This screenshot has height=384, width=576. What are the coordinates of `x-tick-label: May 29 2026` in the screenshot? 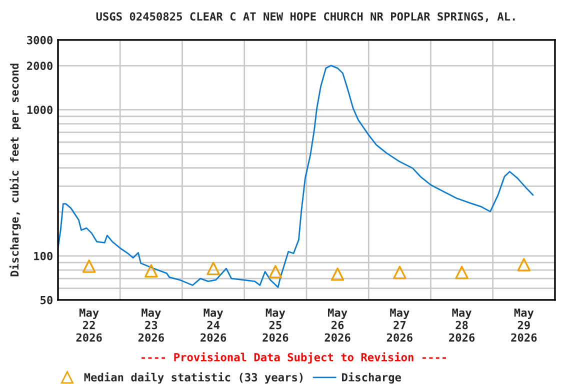 It's located at (524, 325).